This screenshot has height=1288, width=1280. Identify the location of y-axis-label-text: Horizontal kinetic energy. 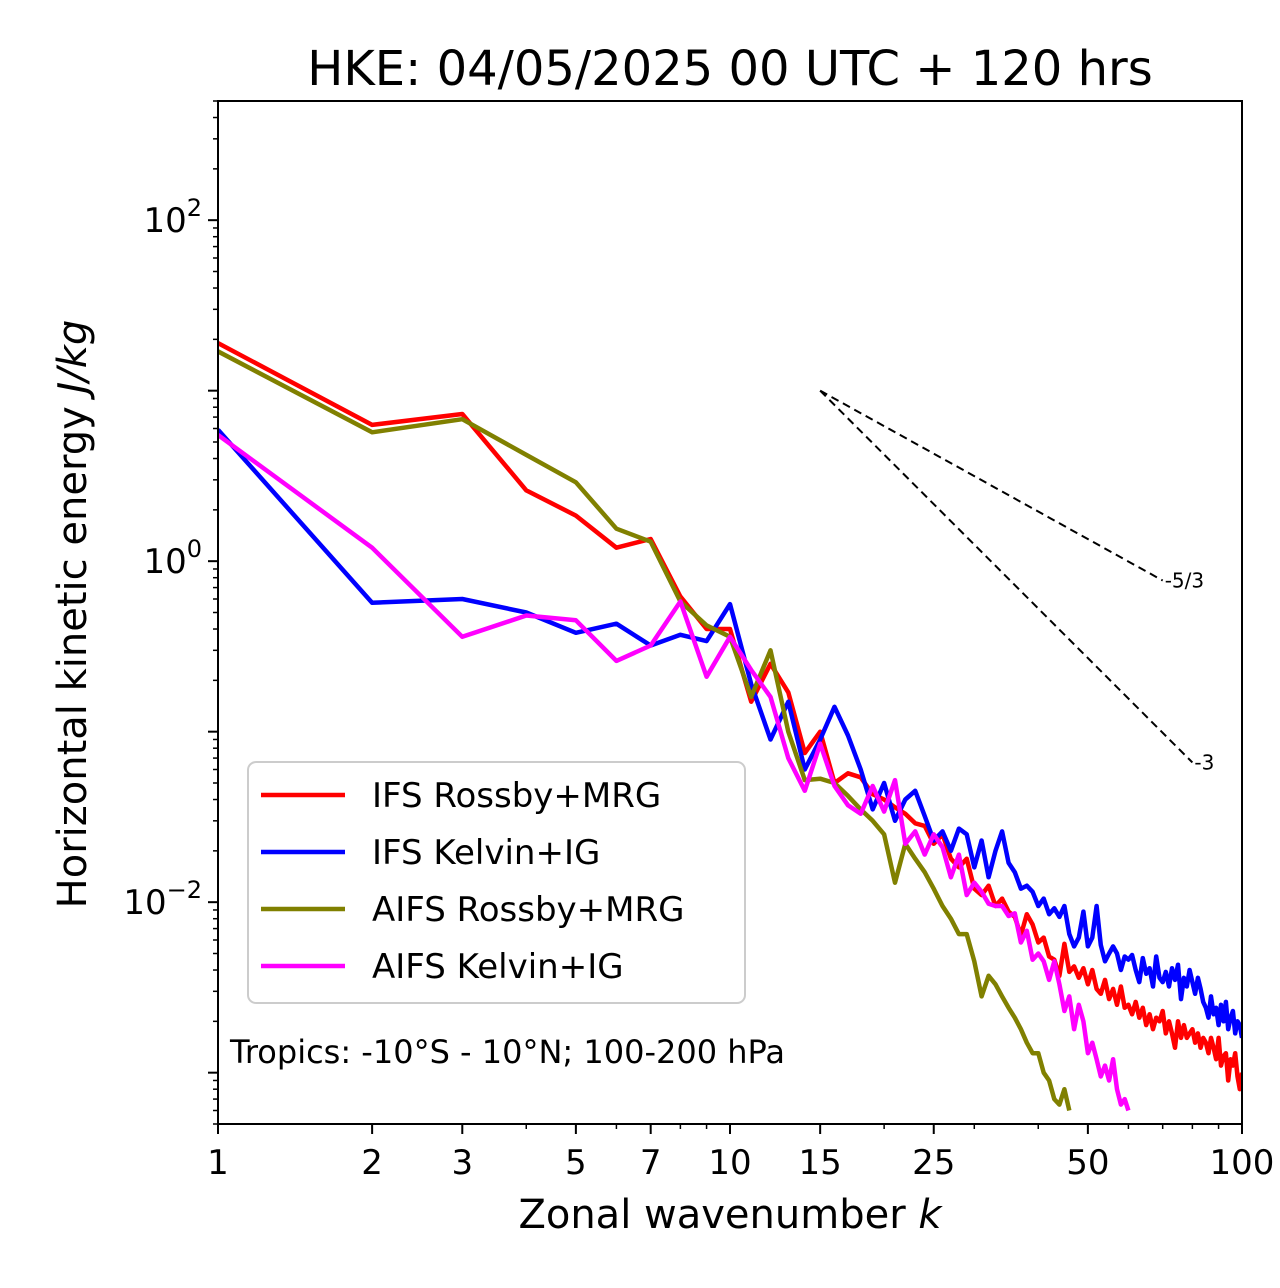
(73, 657).